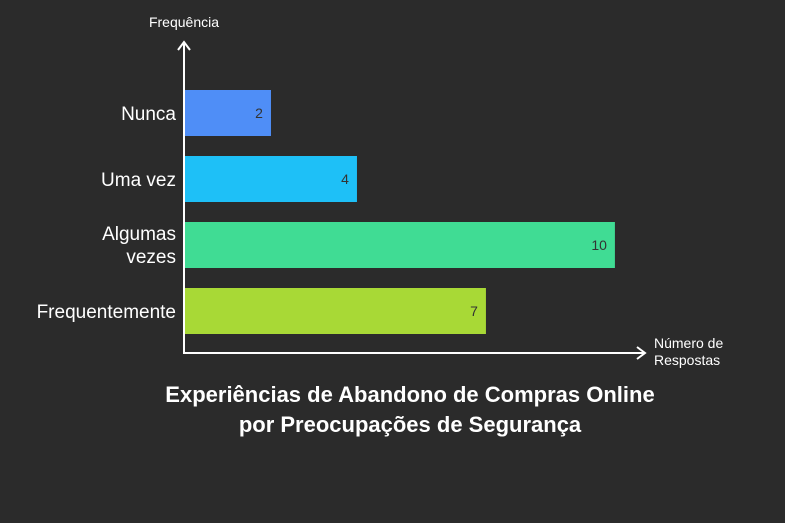 This screenshot has width=785, height=523. Describe the element at coordinates (335, 311) in the screenshot. I see `bar-frequentemente` at that location.